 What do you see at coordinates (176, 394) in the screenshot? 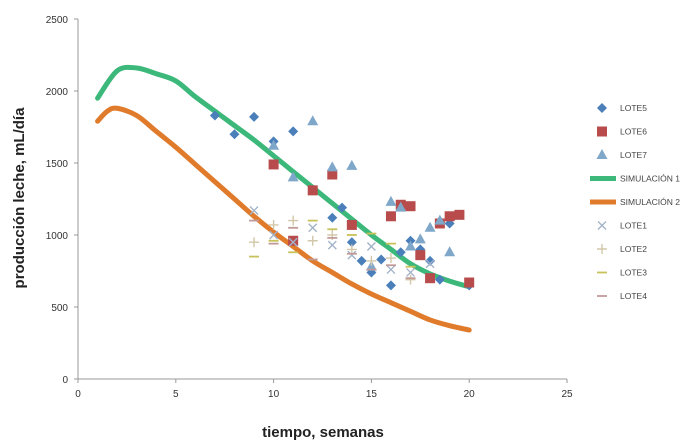
I see `x-tick-label: 5` at bounding box center [176, 394].